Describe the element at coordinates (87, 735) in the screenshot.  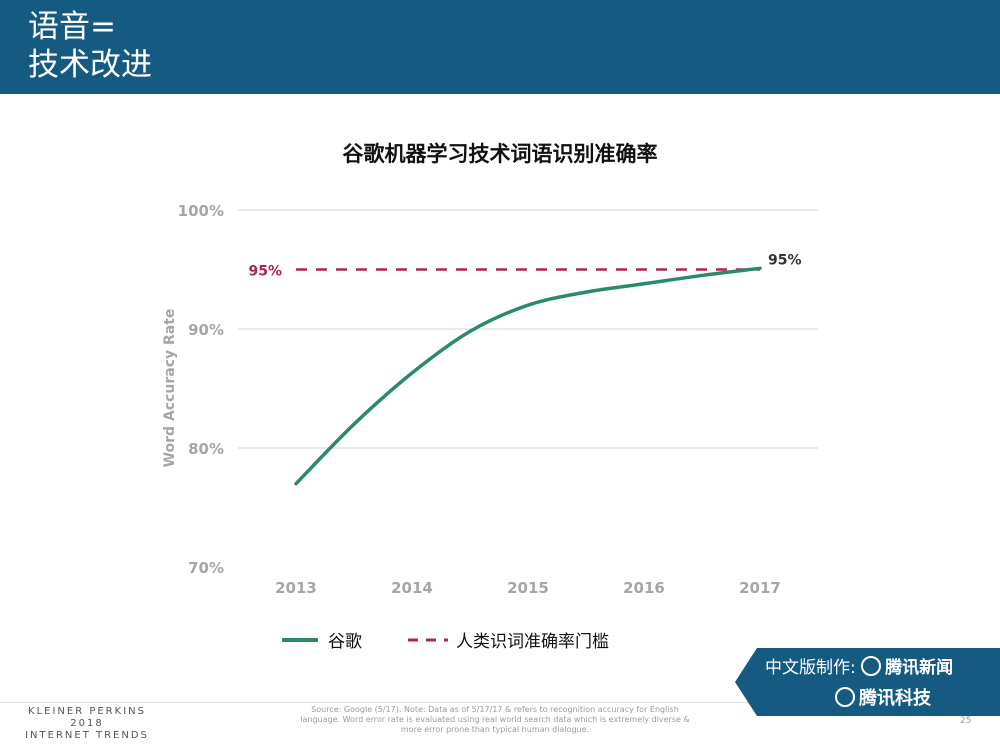
I see `logo-line3: INTERNET TRENDS` at that location.